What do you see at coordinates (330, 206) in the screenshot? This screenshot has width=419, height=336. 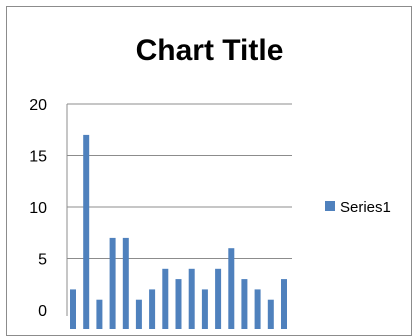 I see `legend-swatch` at bounding box center [330, 206].